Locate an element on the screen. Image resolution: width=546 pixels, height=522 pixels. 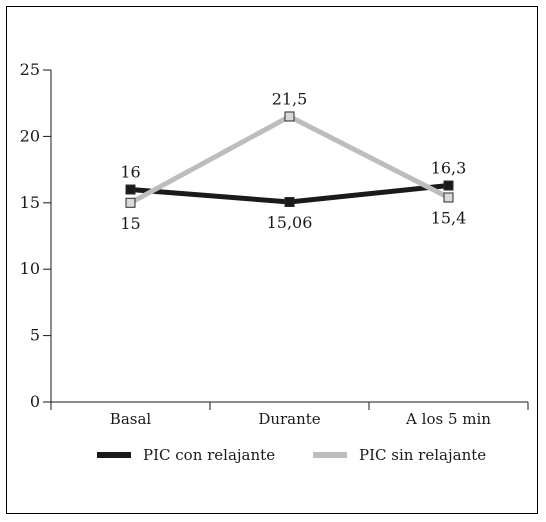
data-label: 15,4 is located at coordinates (449, 217).